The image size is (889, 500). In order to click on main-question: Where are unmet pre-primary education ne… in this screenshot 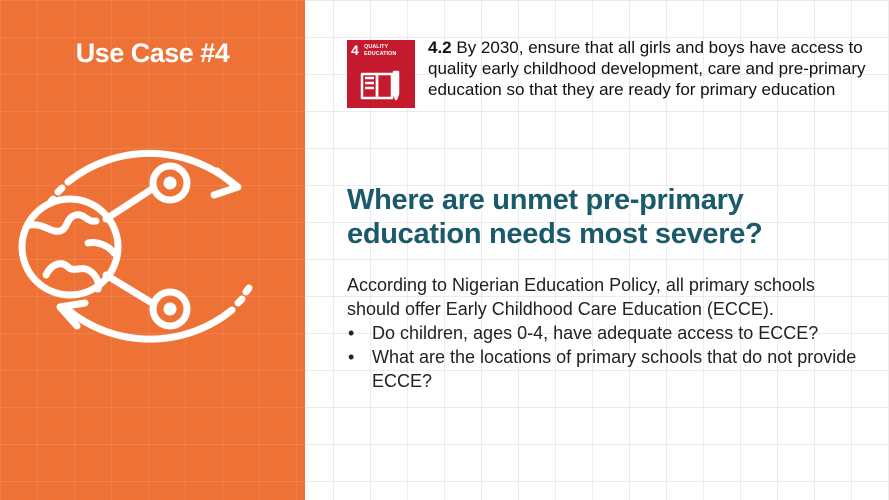, I will do `click(555, 217)`.